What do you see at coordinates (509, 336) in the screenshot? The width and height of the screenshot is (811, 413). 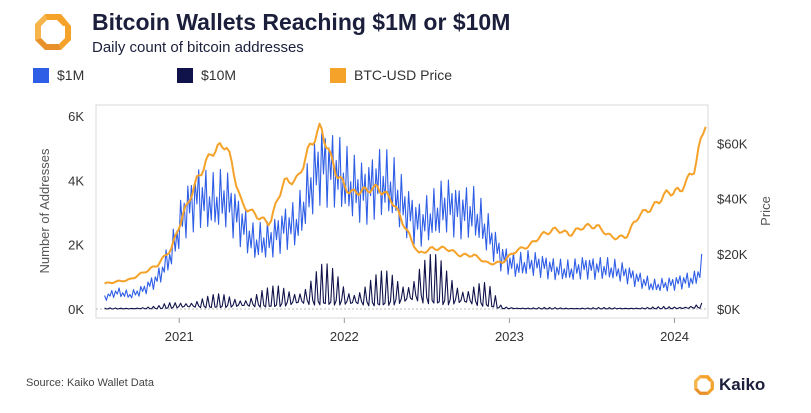 I see `x-tick-label: 2023` at bounding box center [509, 336].